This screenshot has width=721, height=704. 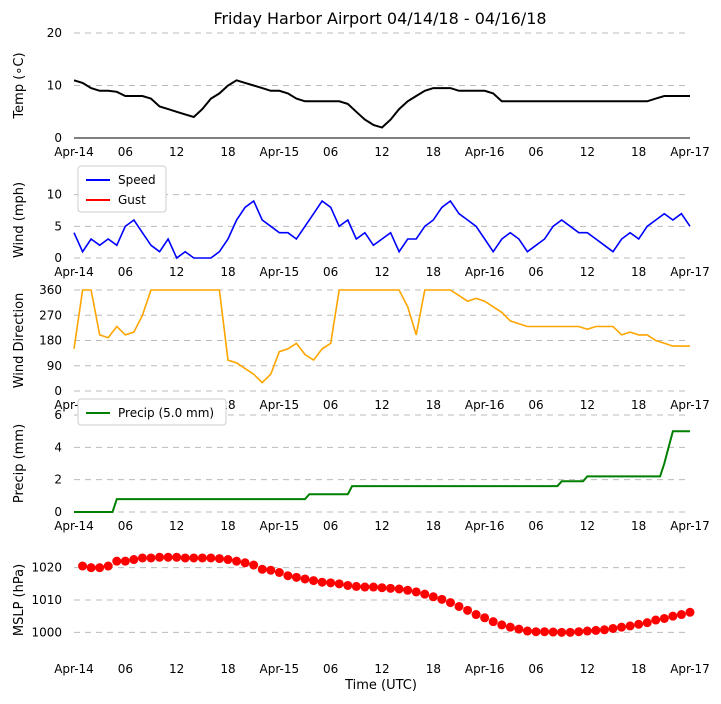 I want to click on y-tick-label-precip-3: 6, so click(x=58, y=415).